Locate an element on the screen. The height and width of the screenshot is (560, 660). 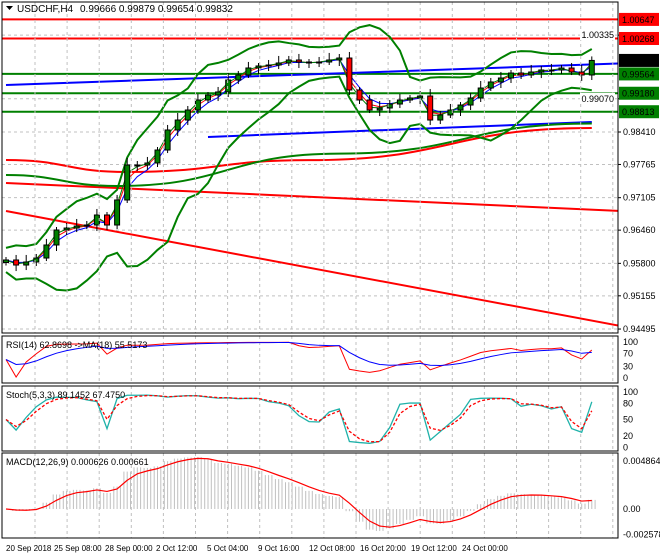
level-price-label: 1.00268 is located at coordinates (638, 39).